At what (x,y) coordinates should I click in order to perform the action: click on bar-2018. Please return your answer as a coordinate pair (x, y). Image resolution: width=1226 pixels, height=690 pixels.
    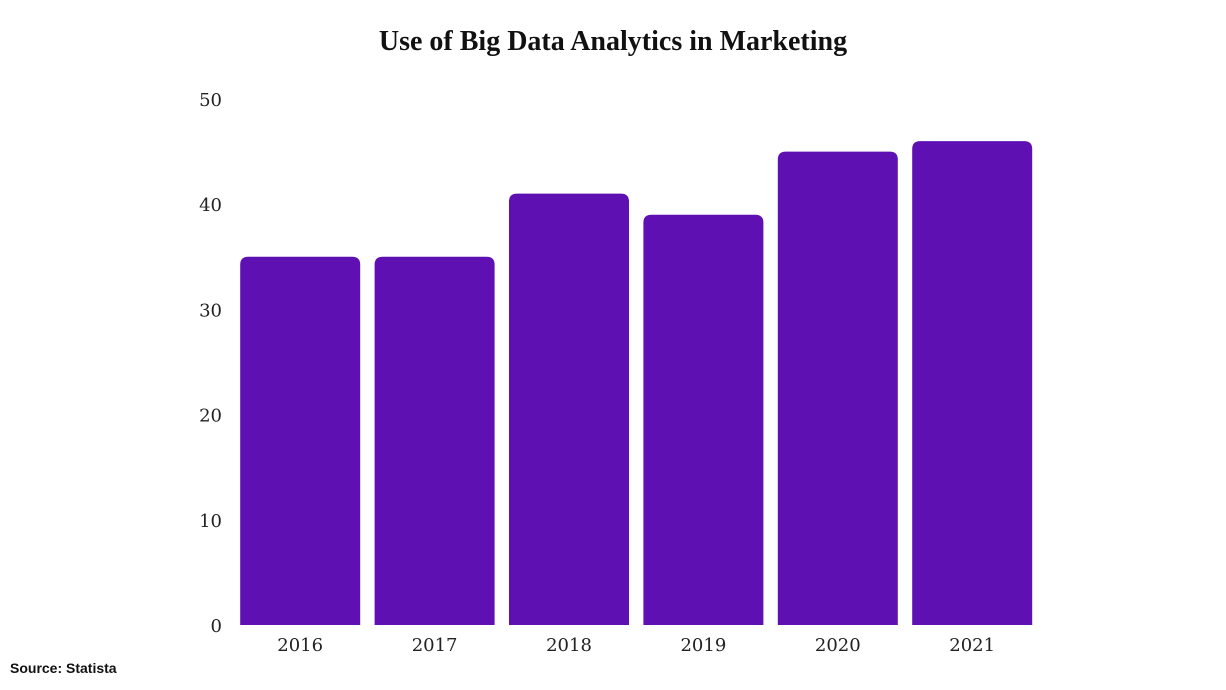
    Looking at the image, I should click on (569, 409).